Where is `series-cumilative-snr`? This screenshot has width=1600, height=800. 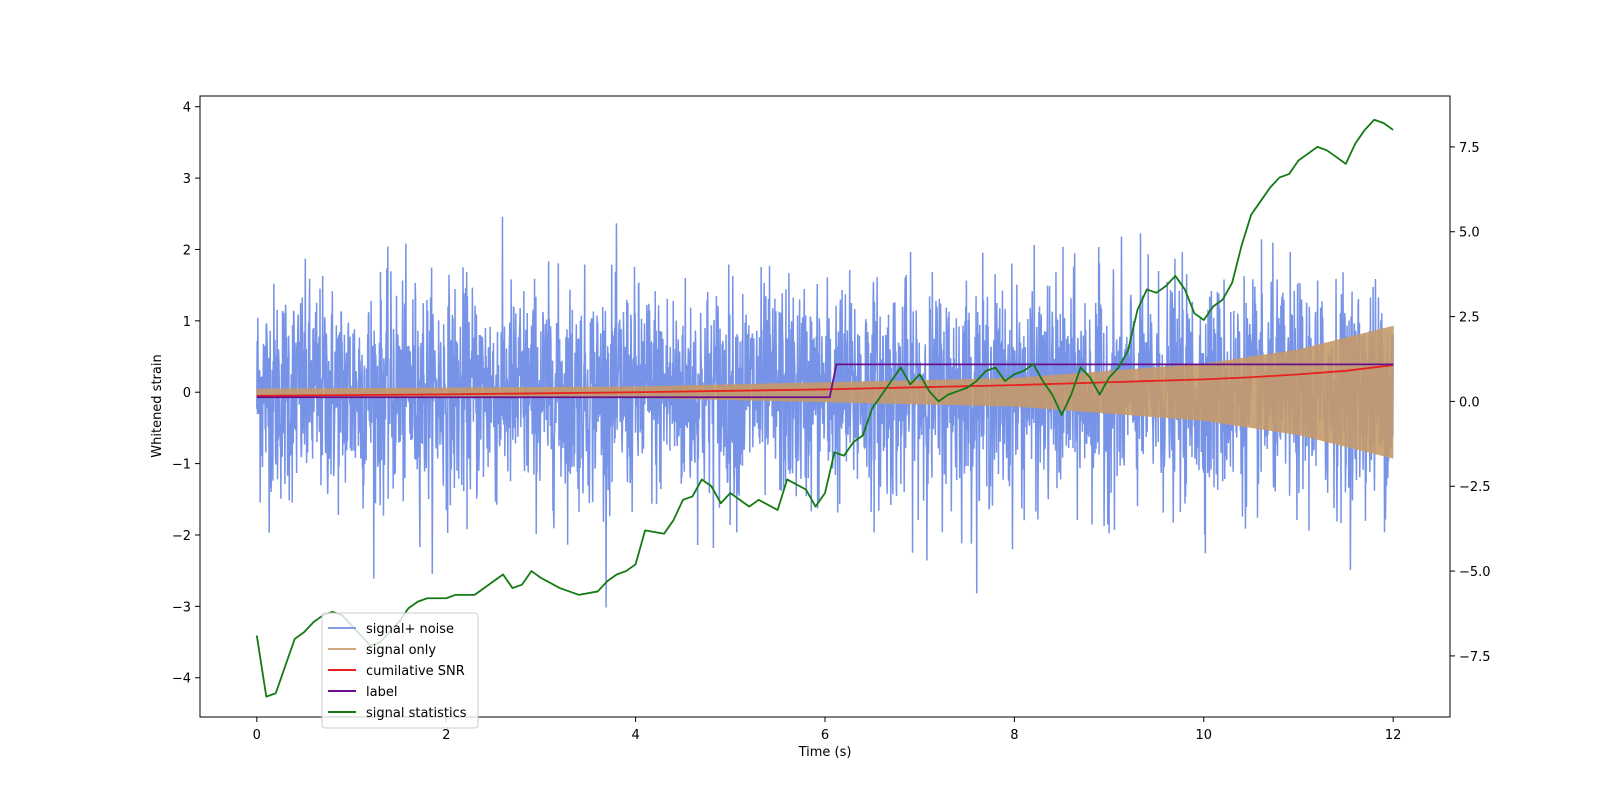 series-cumilative-snr is located at coordinates (825, 380).